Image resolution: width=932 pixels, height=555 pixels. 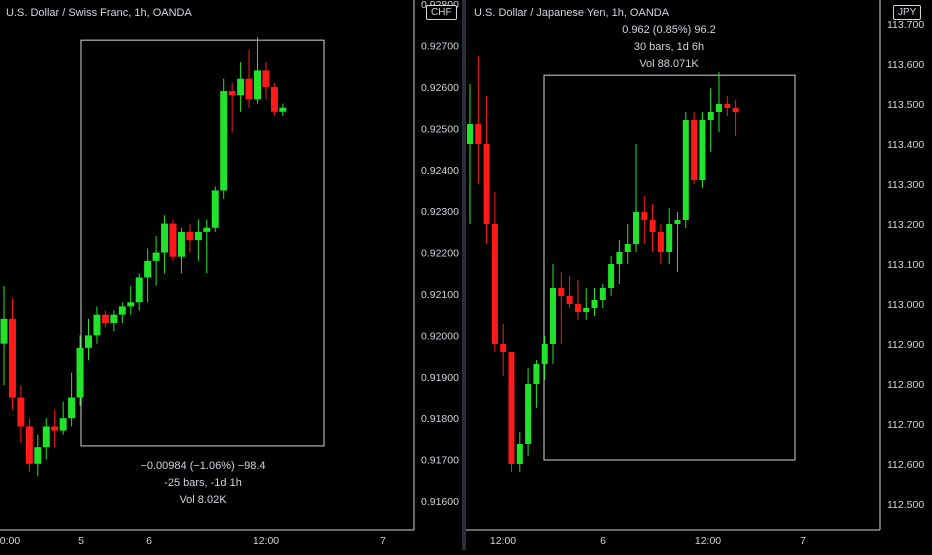 I want to click on price-tick-label: 0.92100, so click(x=440, y=295).